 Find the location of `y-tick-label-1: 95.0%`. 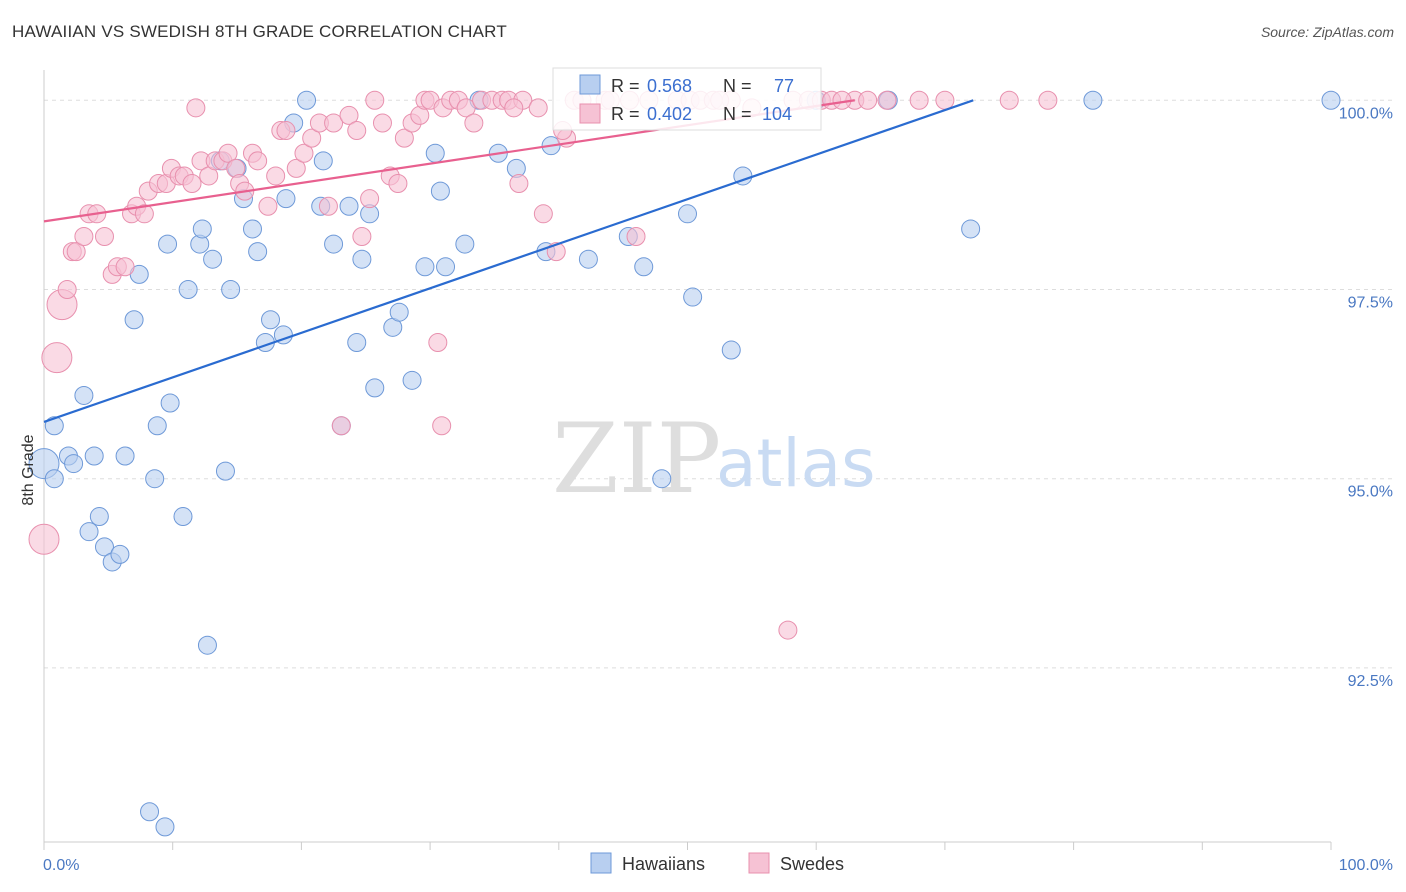

y-tick-label-1: 95.0% is located at coordinates (1370, 492).